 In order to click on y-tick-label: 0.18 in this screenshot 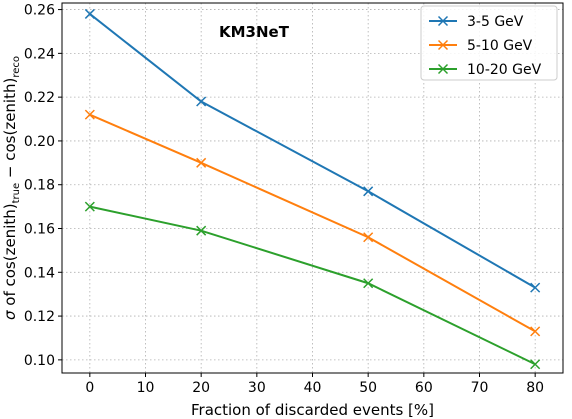, I will do `click(39, 186)`.